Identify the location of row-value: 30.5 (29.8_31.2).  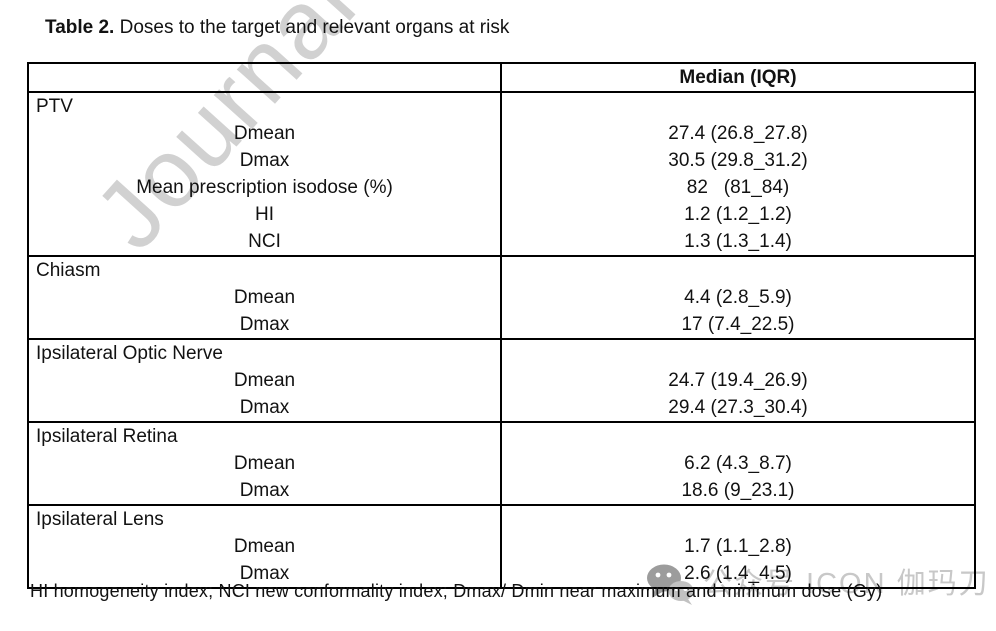
(738, 160).